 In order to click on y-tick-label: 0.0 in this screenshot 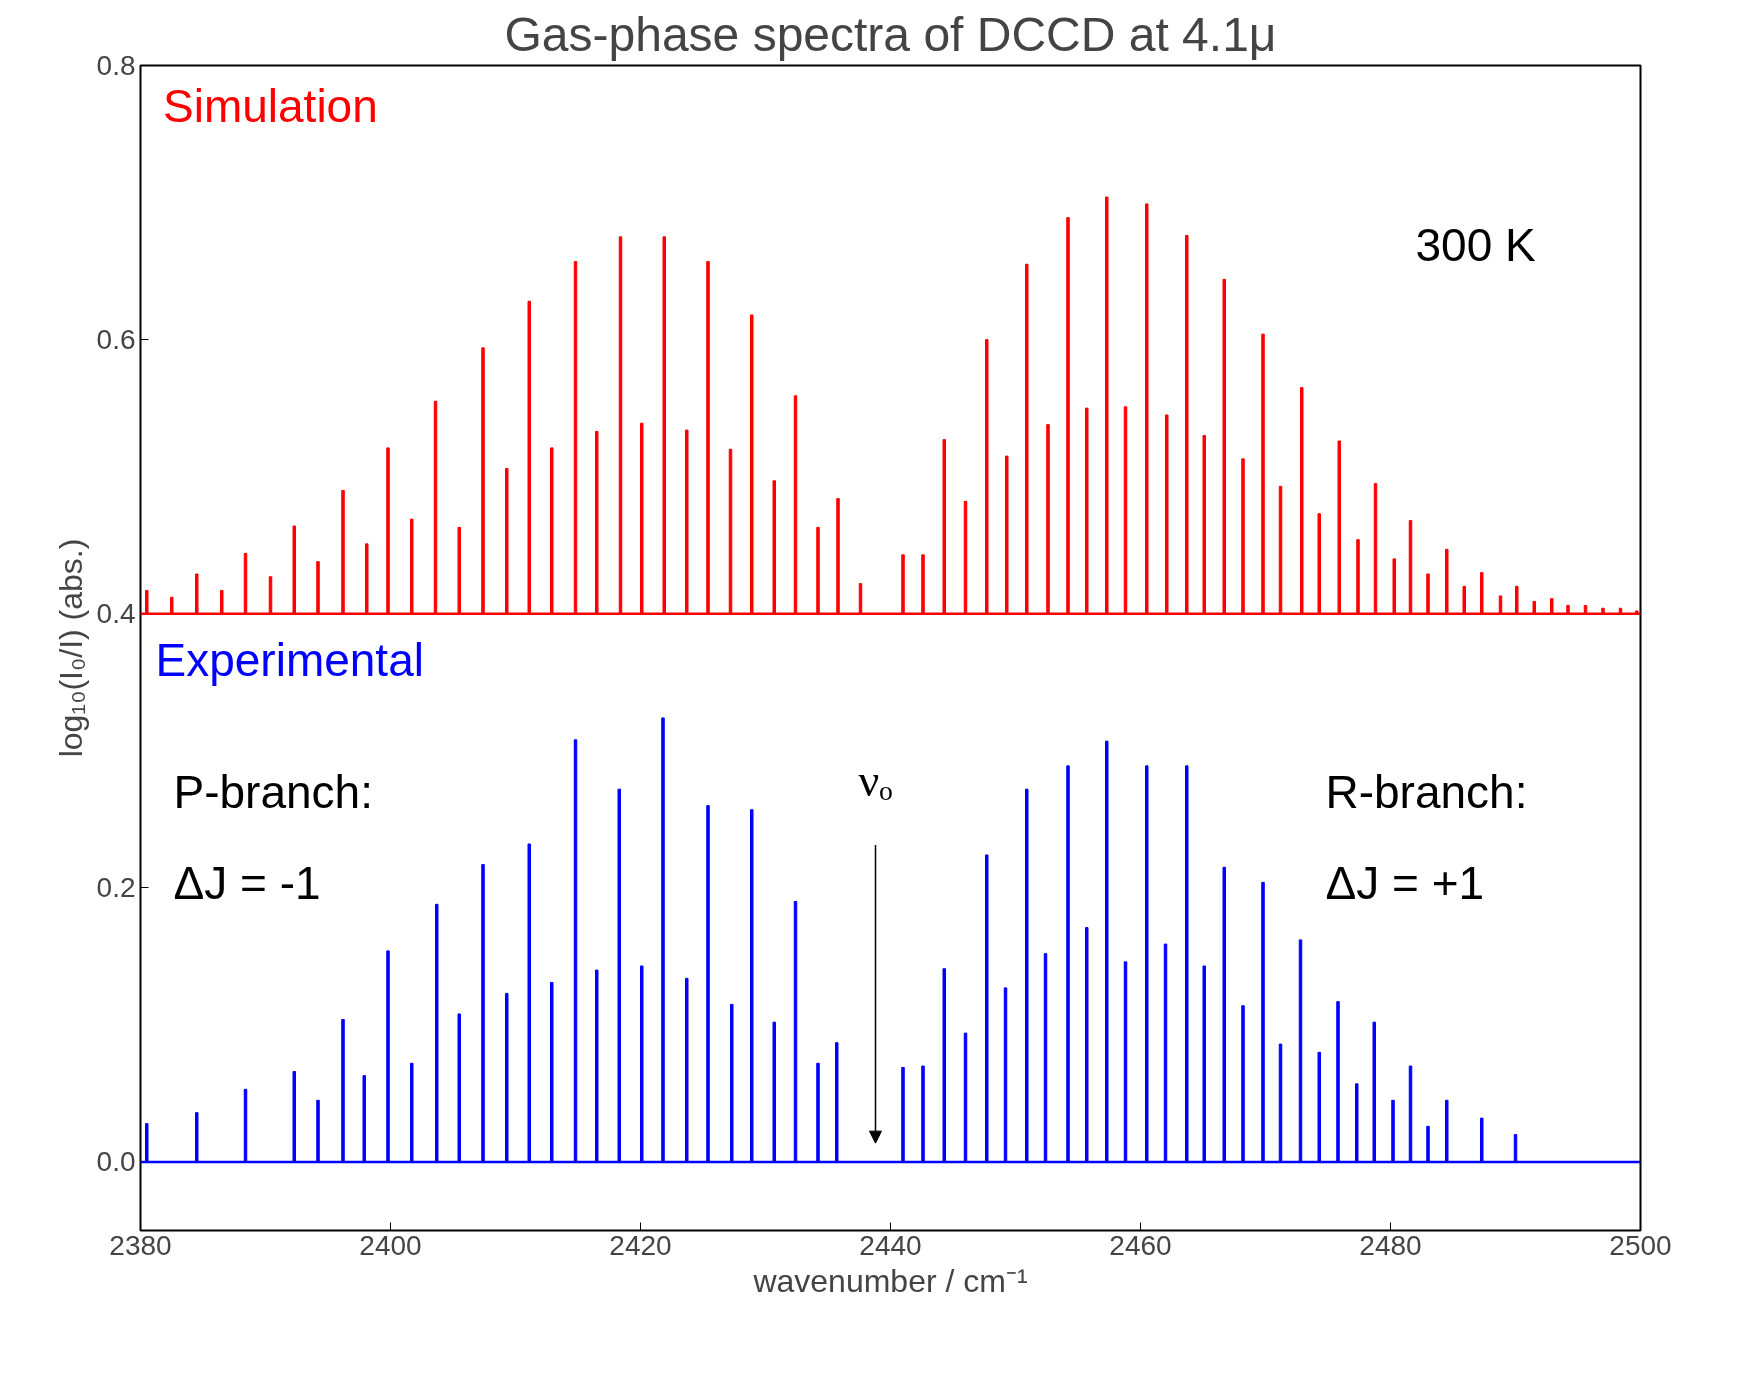, I will do `click(116, 1162)`.